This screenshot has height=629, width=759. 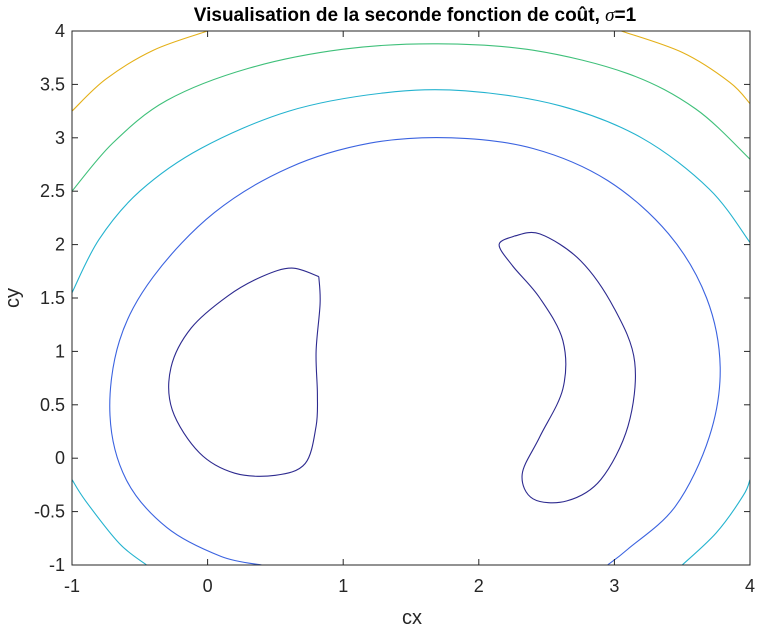 I want to click on x-tick-label: 2, so click(x=479, y=586).